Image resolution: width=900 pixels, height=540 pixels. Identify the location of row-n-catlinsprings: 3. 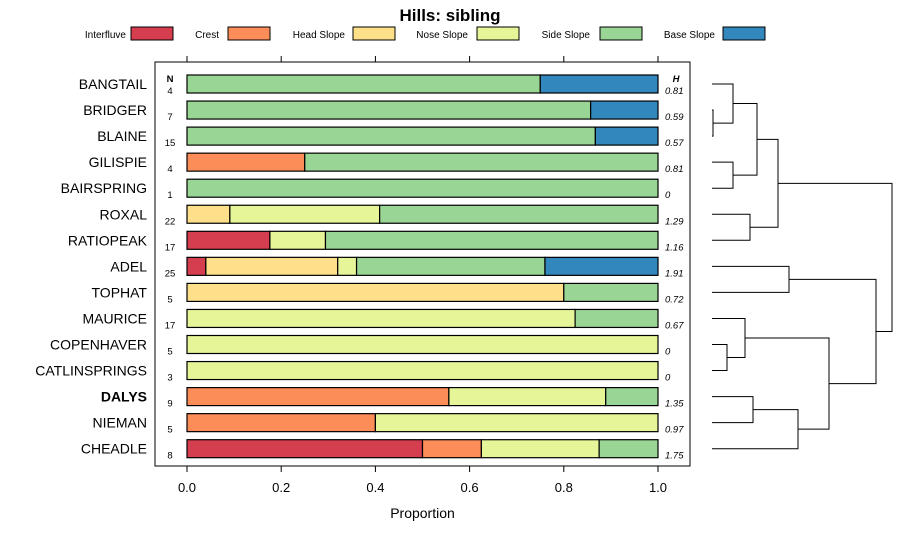
(169, 378).